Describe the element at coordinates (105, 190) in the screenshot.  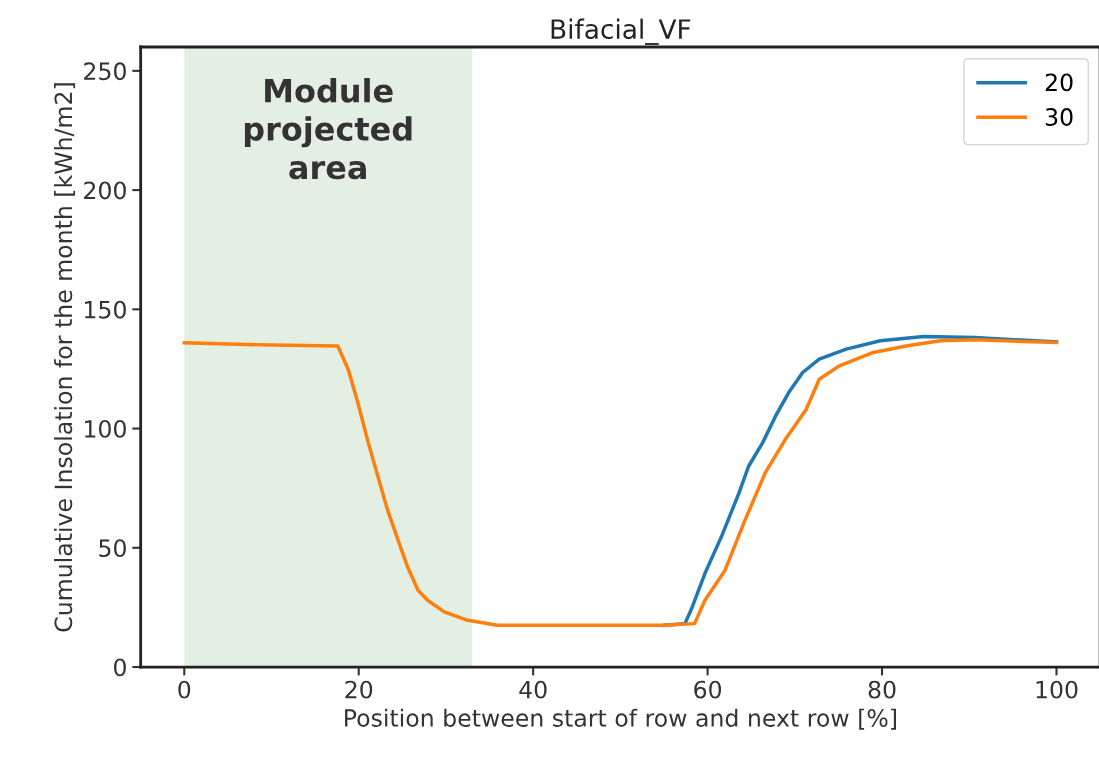
I see `y-tick-label: 200` at that location.